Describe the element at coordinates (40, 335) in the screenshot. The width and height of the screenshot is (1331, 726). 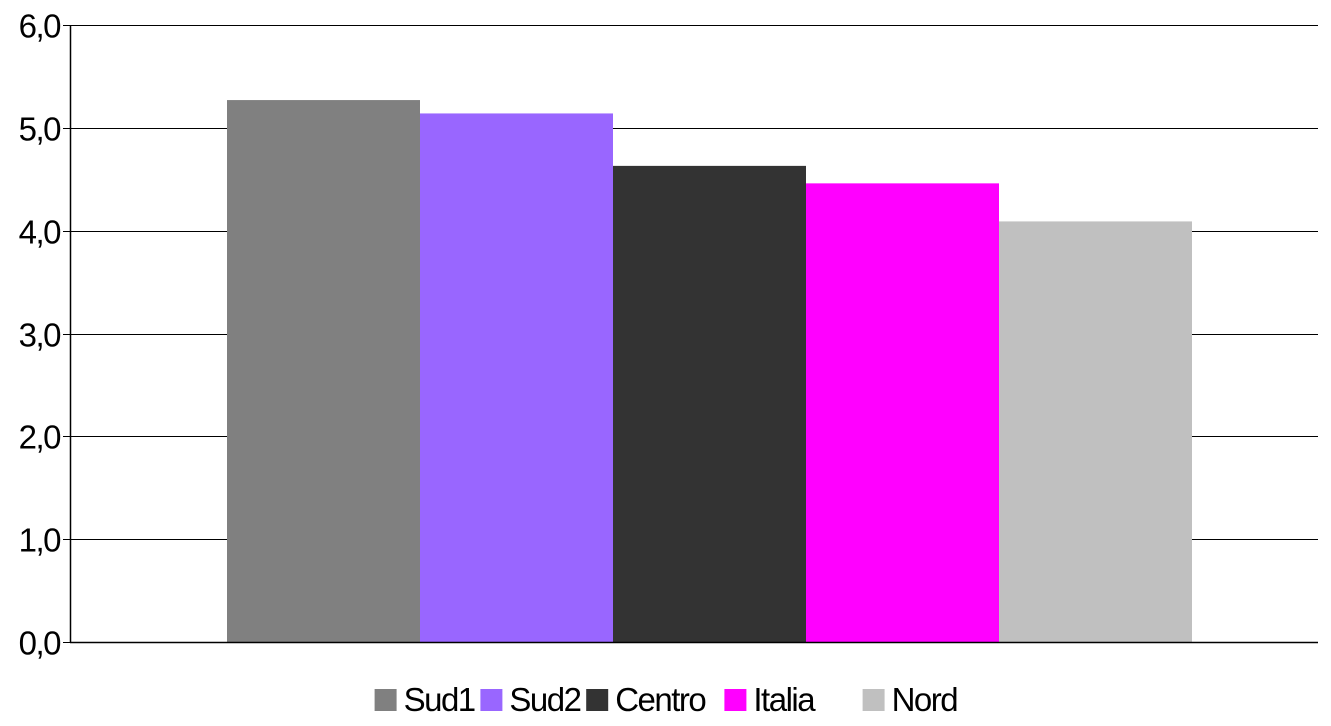
I see `y-tick-label: 3,0` at that location.